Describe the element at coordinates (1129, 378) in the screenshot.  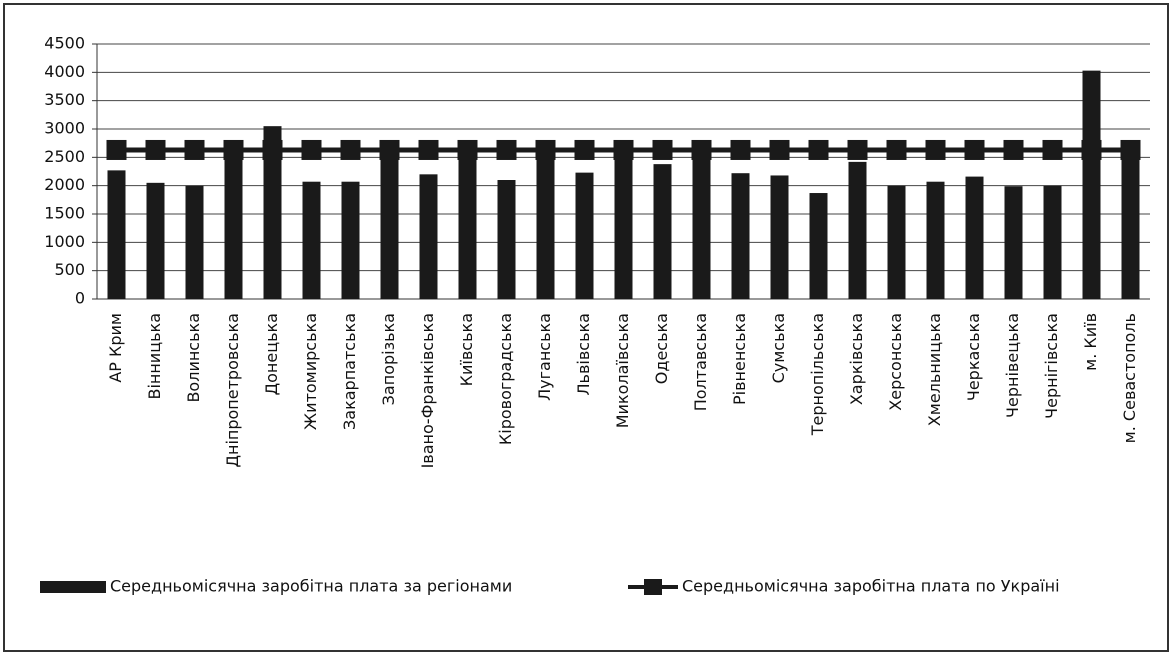
I see `x-tick-label: м. Севастополь` at that location.